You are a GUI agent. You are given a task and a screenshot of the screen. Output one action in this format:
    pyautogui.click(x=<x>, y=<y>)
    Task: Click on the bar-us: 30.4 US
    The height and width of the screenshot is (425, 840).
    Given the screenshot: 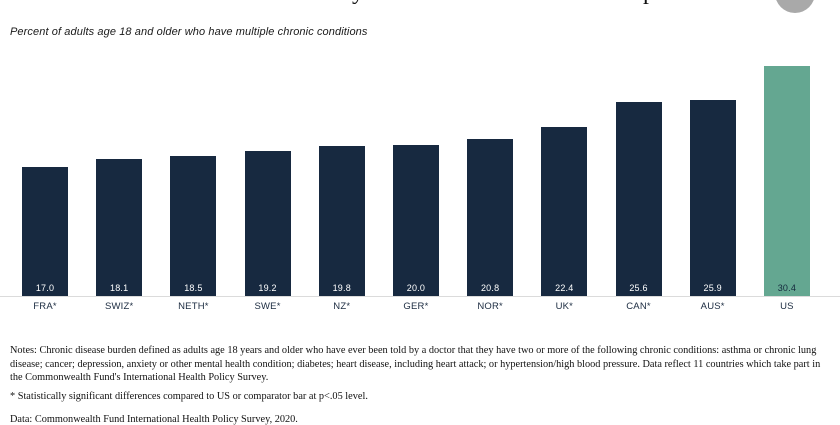 What is the action you would take?
    pyautogui.click(x=786, y=189)
    